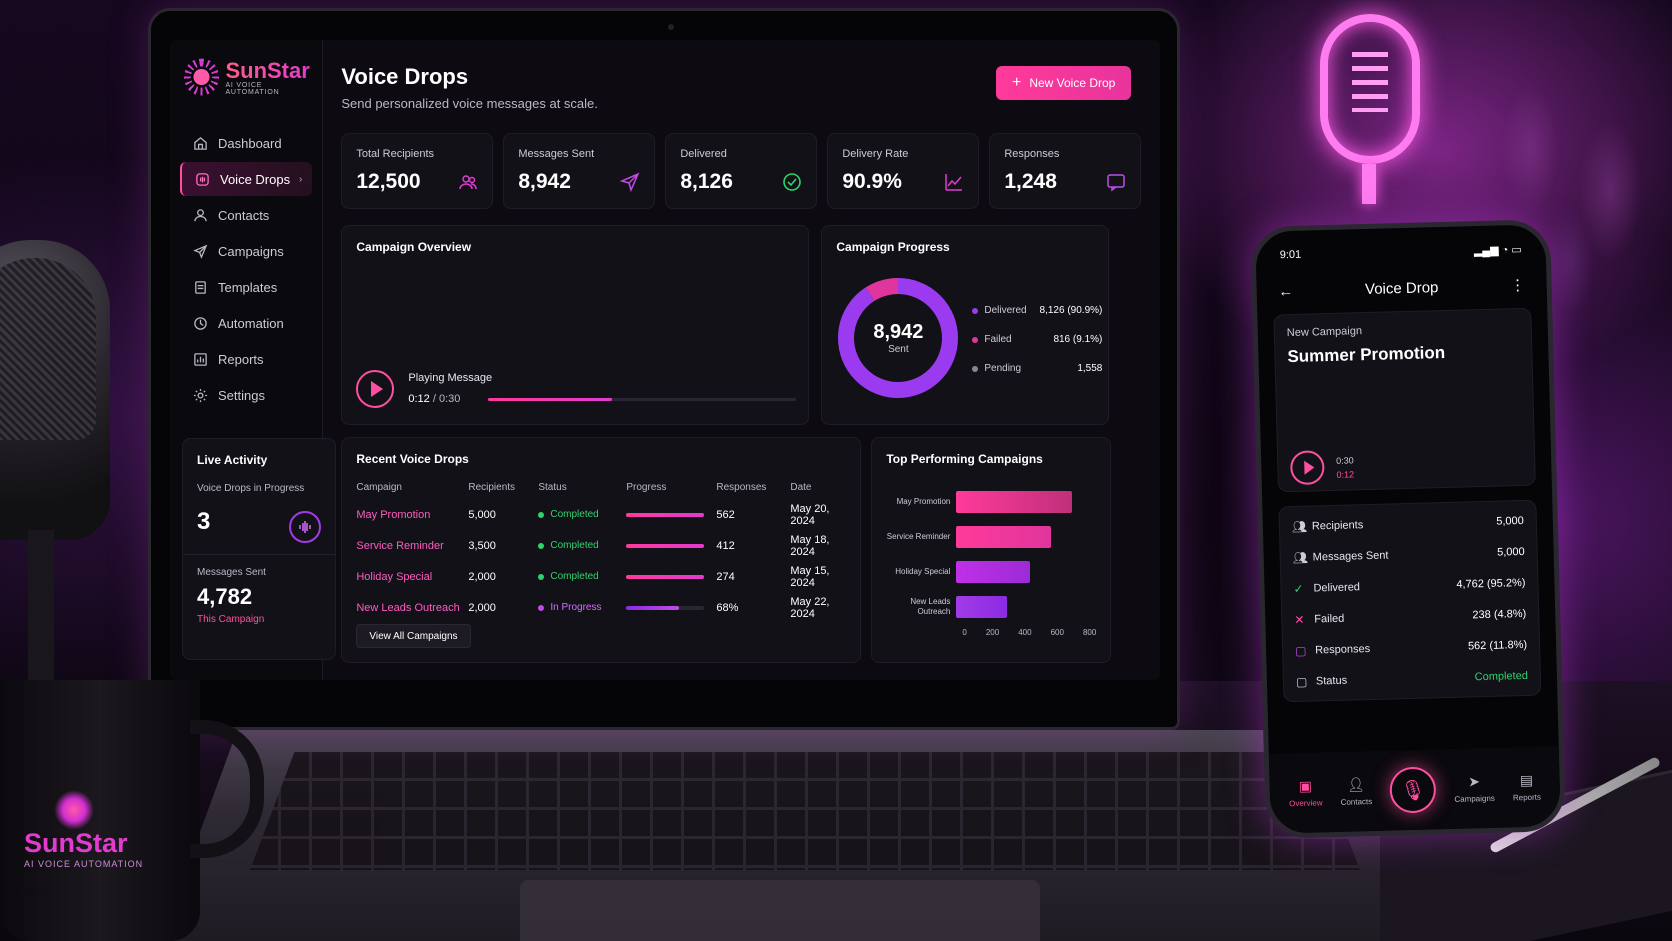  I want to click on stat-card-responses: Responses 1,248, so click(1065, 171).